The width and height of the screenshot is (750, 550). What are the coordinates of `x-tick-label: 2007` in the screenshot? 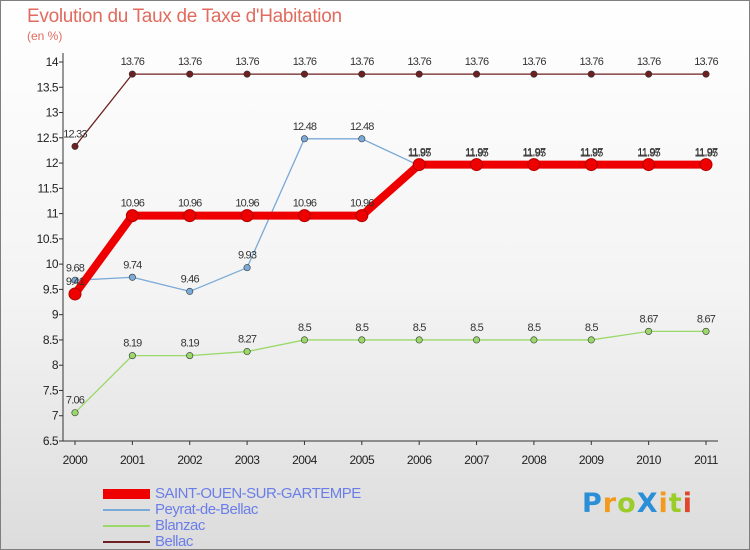 It's located at (477, 460).